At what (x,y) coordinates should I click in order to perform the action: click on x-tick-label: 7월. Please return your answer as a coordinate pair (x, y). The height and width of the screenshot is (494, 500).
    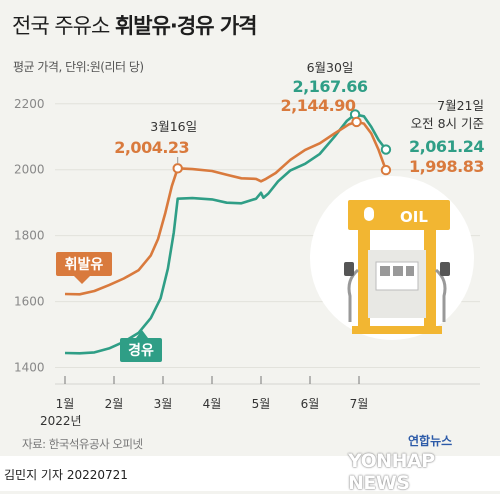
    Looking at the image, I should click on (359, 404).